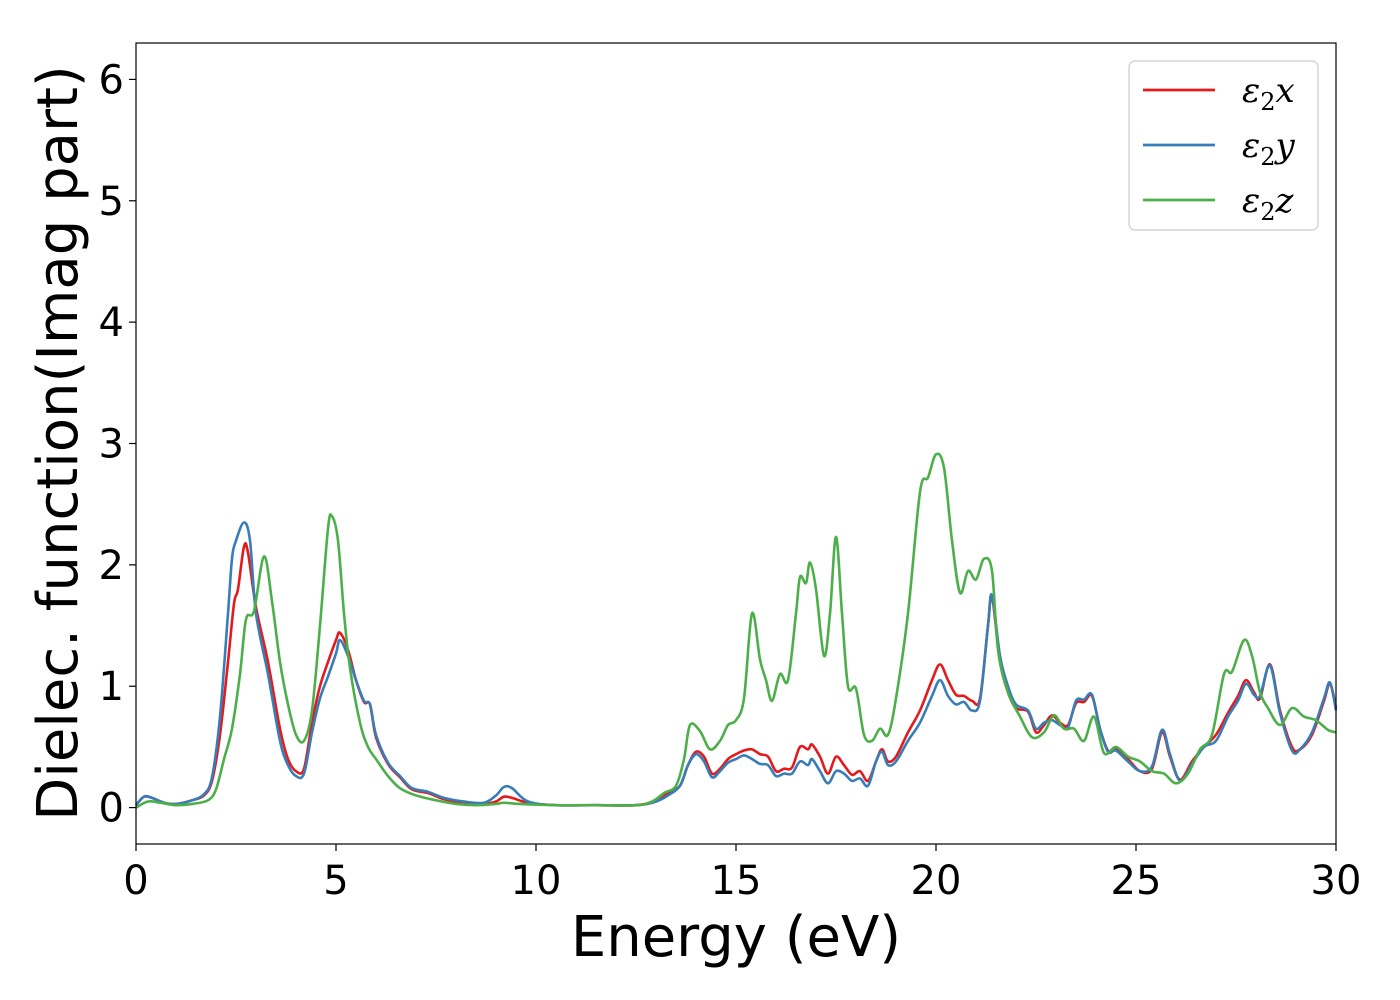 Image resolution: width=1400 pixels, height=1000 pixels. What do you see at coordinates (1336, 881) in the screenshot?
I see `x-tick-label: 30` at bounding box center [1336, 881].